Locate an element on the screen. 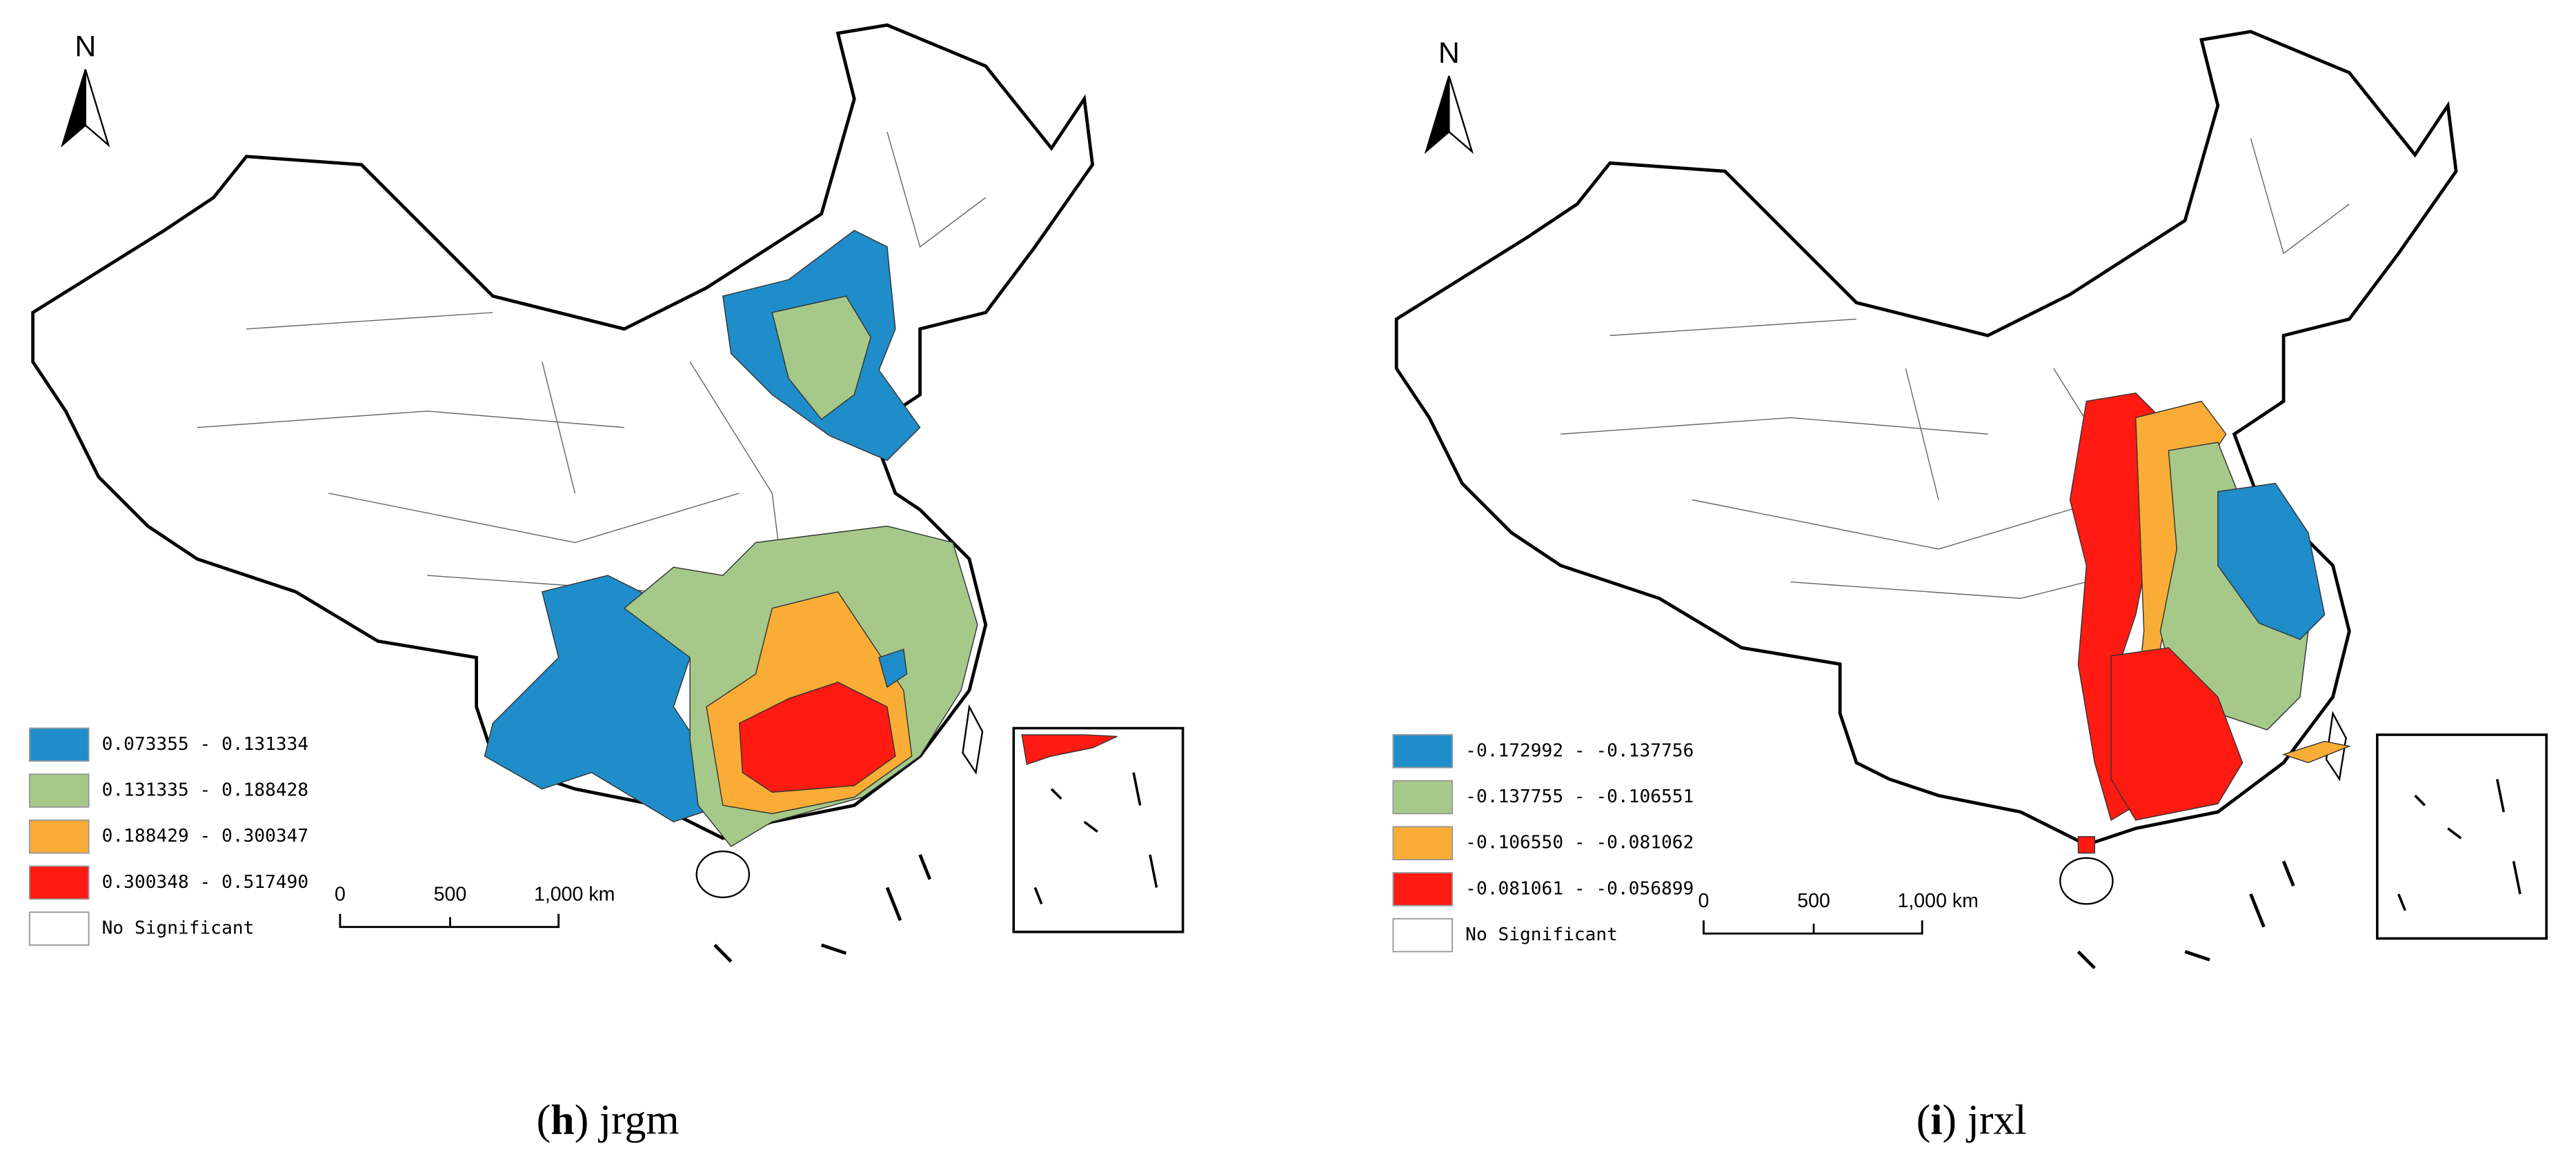 This screenshot has height=1159, width=2576. caption: (h) jrgm is located at coordinates (608, 1120).